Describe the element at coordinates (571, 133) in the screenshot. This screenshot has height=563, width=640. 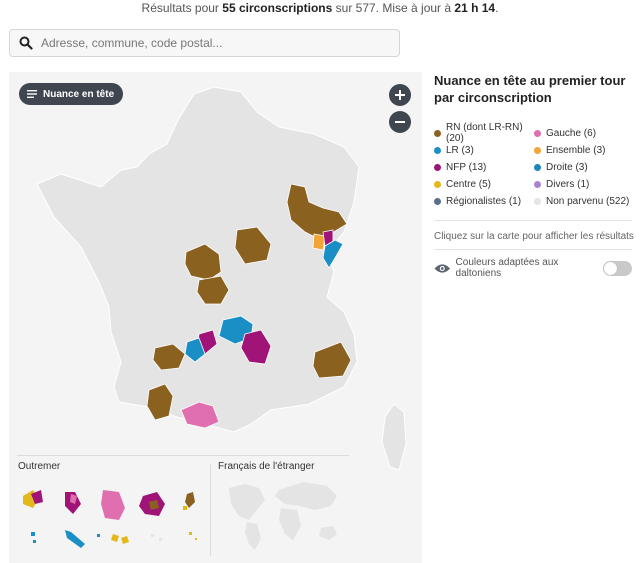
I see `legend-label: Gauche (6)` at that location.